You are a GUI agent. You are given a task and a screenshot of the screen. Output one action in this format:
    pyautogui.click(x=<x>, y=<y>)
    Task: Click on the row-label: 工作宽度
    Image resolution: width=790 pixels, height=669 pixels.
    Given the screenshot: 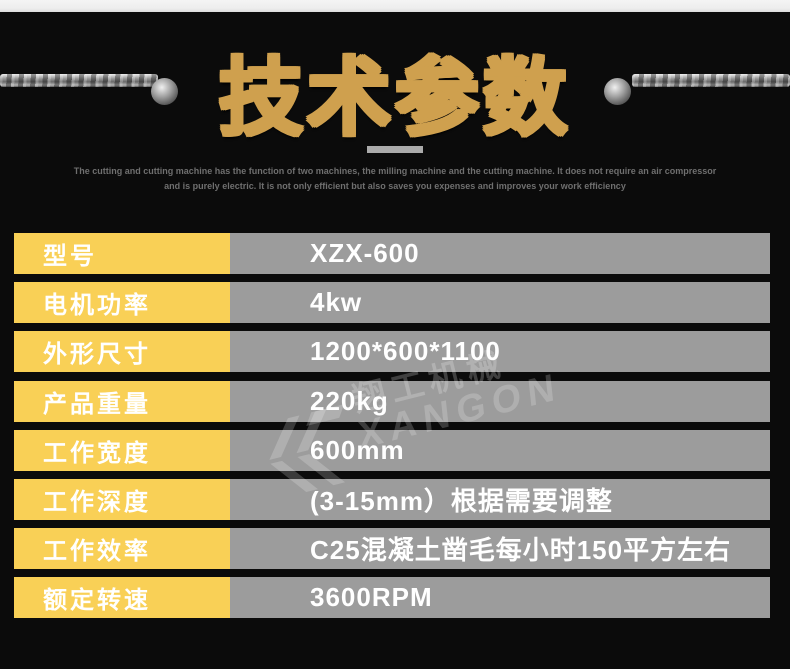 What is the action you would take?
    pyautogui.click(x=122, y=450)
    